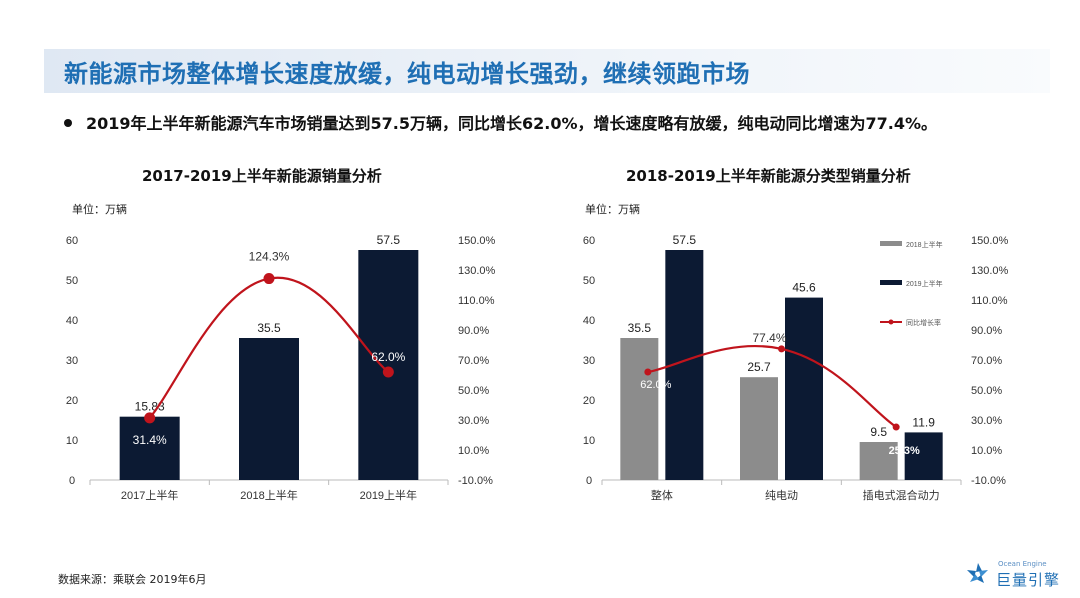 This screenshot has height=598, width=1080. What do you see at coordinates (977, 573) in the screenshot?
I see `ocean-engine-logo-icon` at bounding box center [977, 573].